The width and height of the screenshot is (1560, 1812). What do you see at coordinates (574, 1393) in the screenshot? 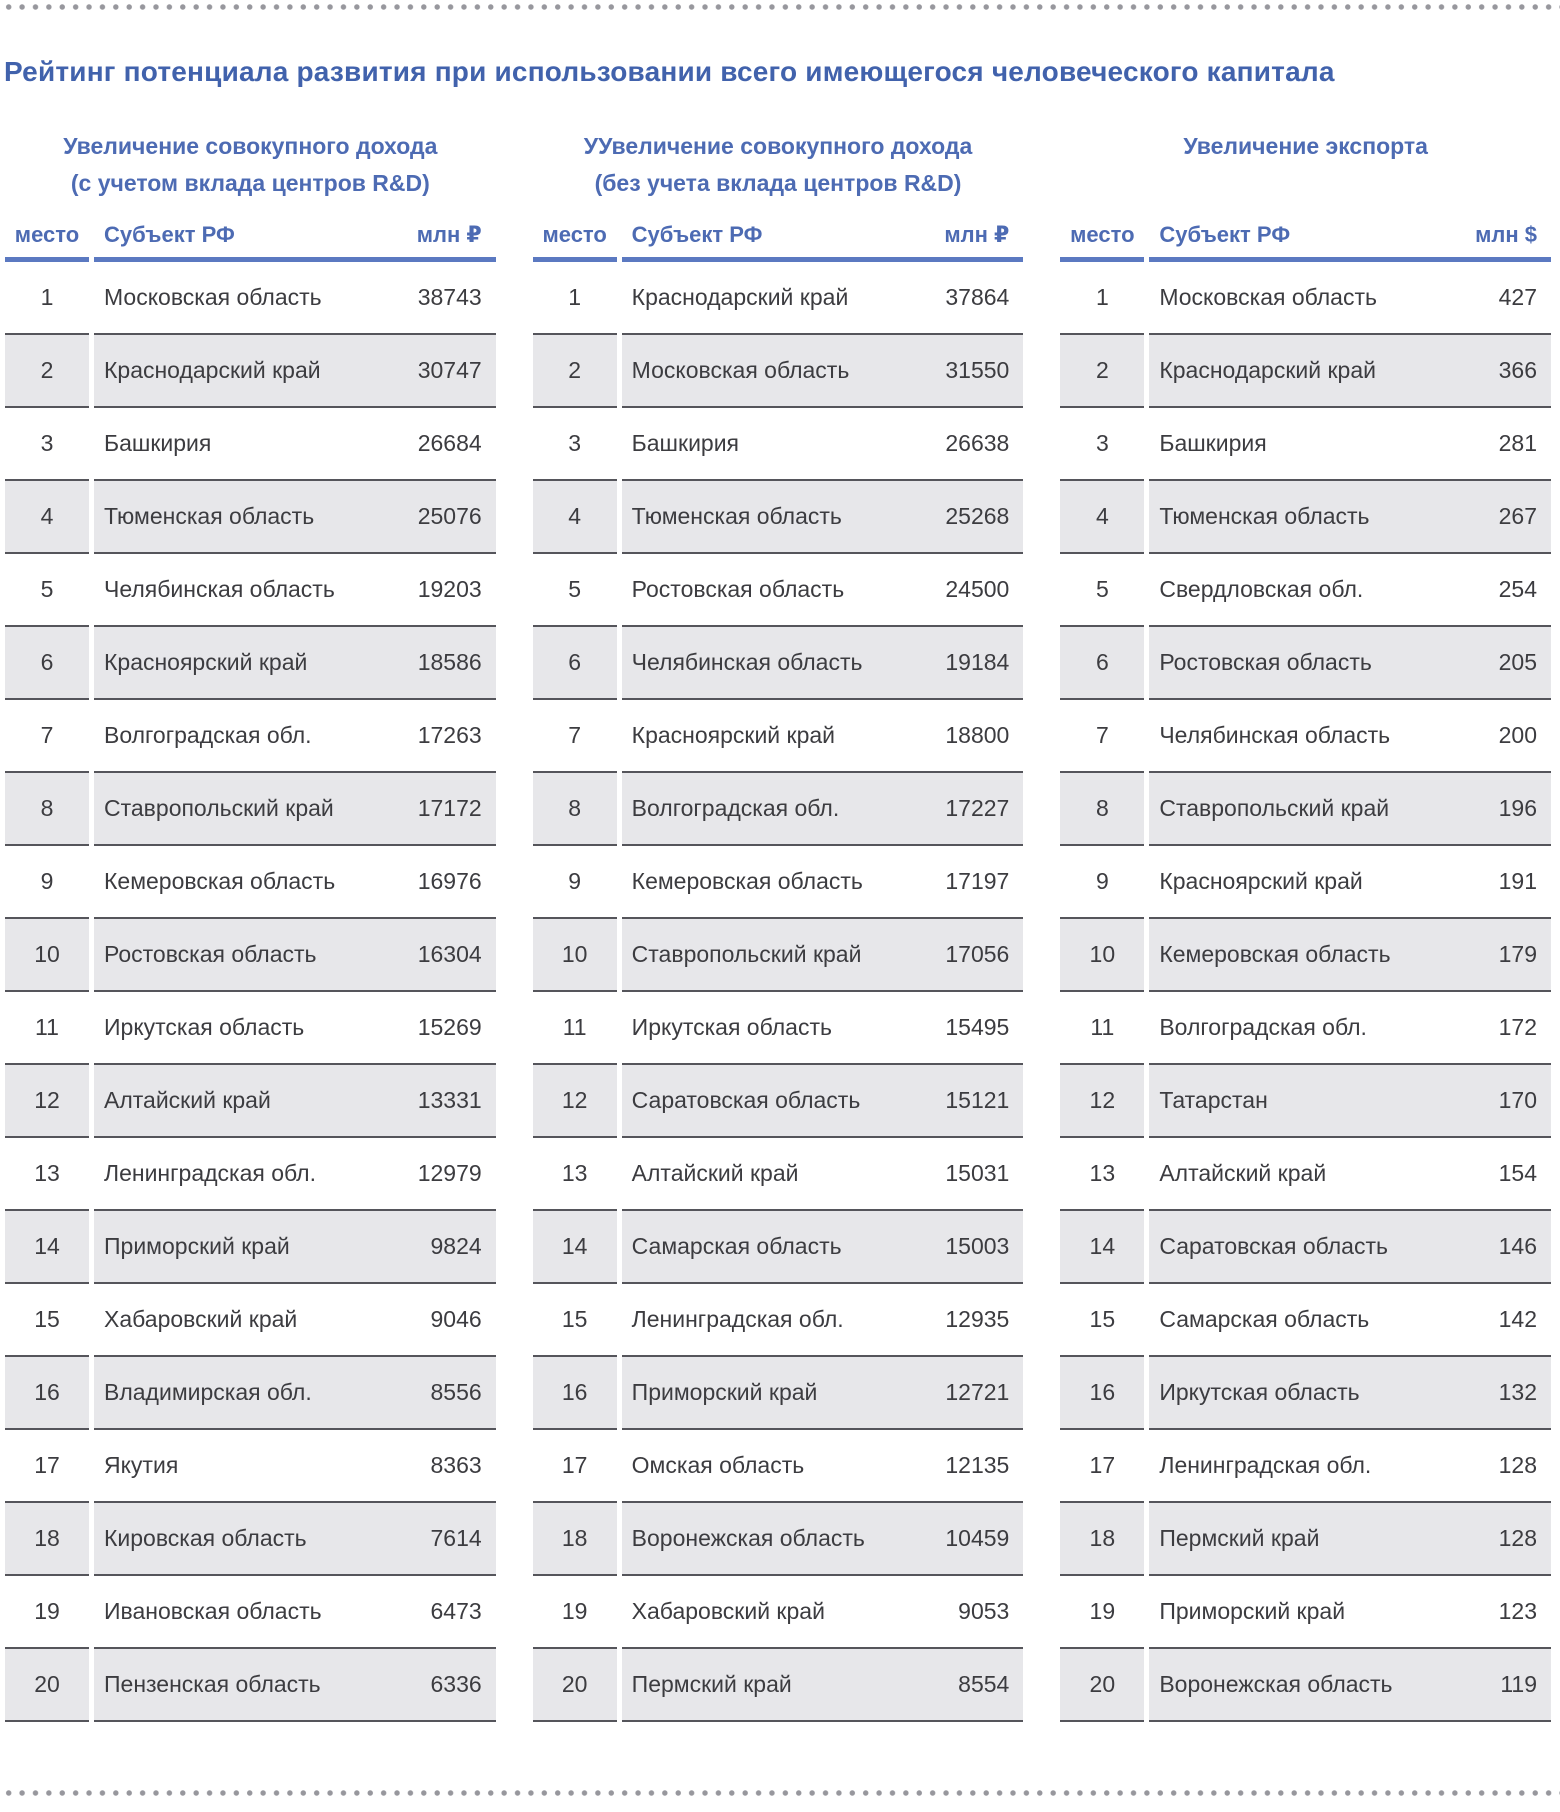
I see `cell-place: 16` at bounding box center [574, 1393].